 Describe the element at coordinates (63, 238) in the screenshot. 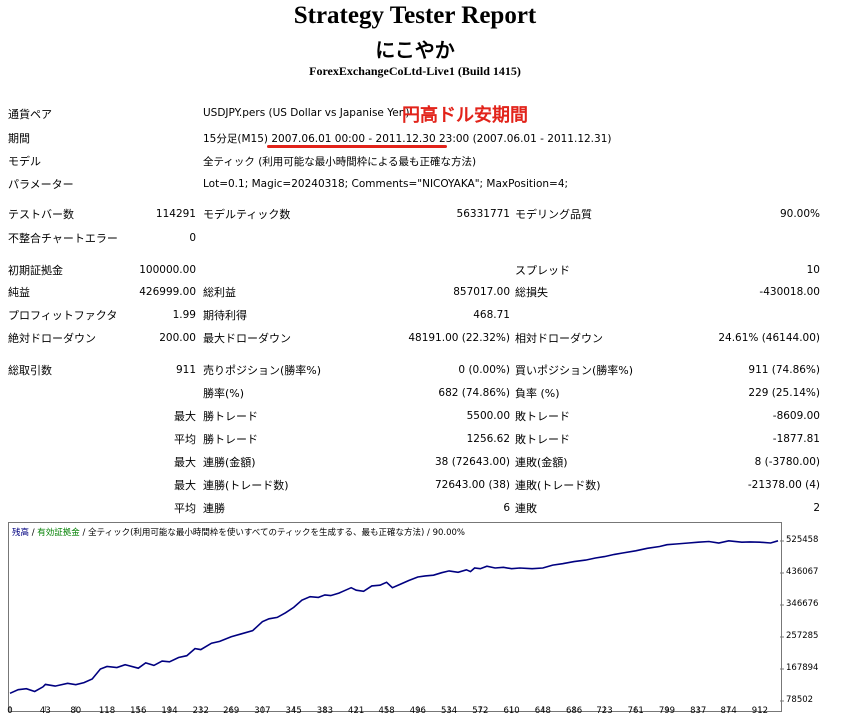

I see `mismatch-label: 不整合チャートエラー` at that location.